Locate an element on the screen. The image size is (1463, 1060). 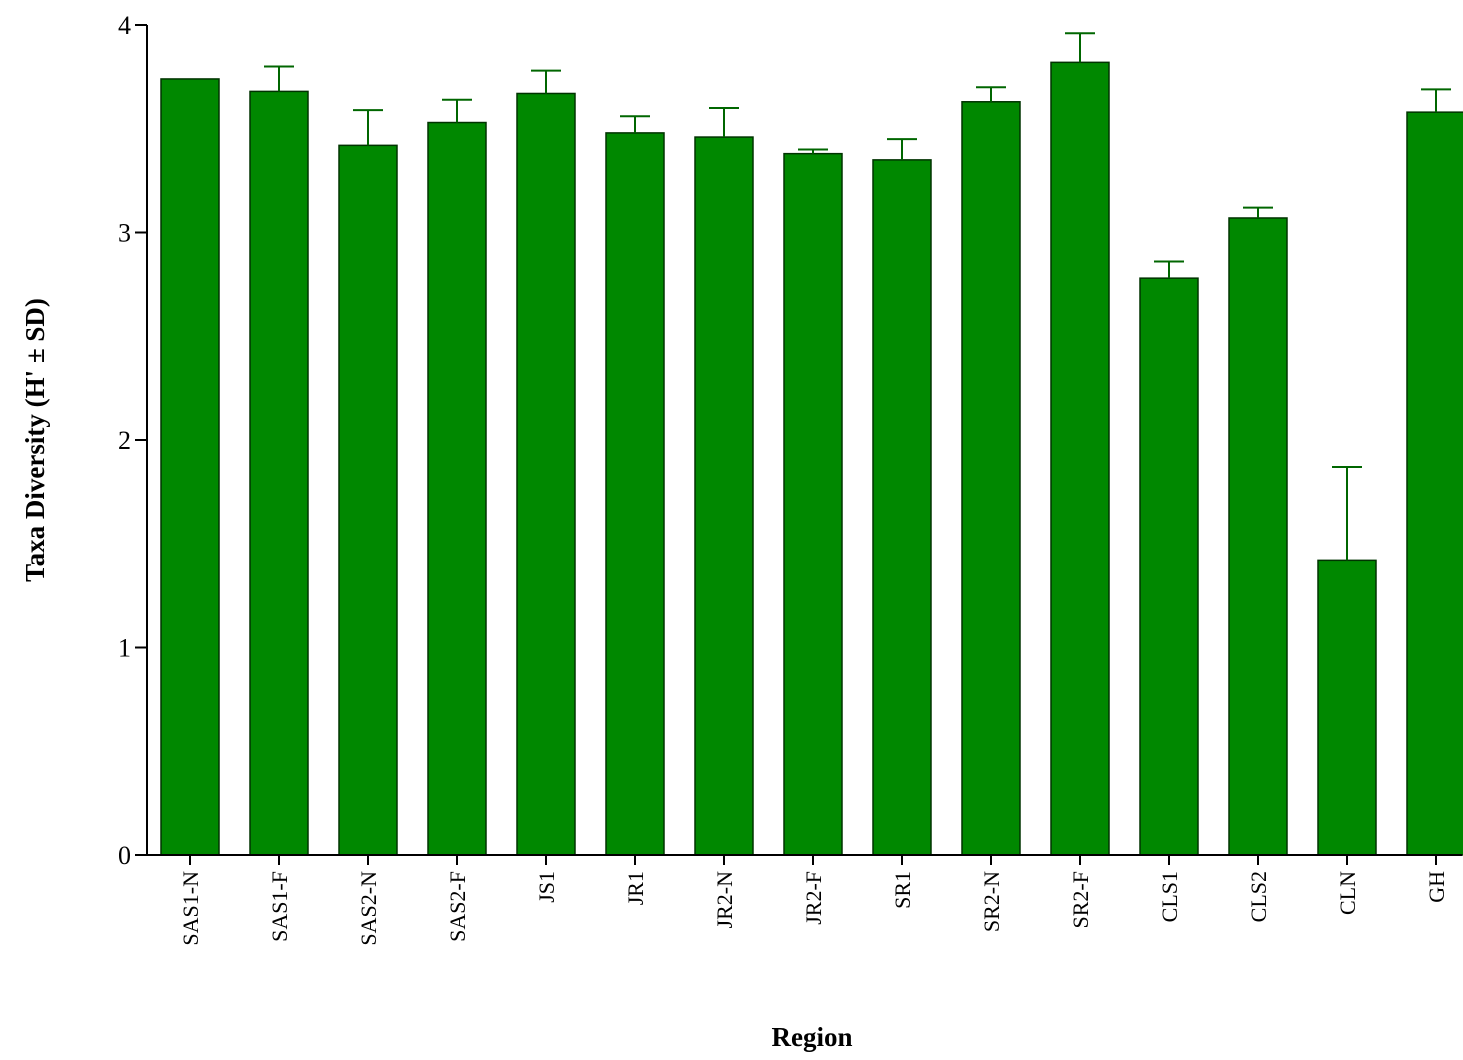
bar-sas2-n is located at coordinates (368, 500).